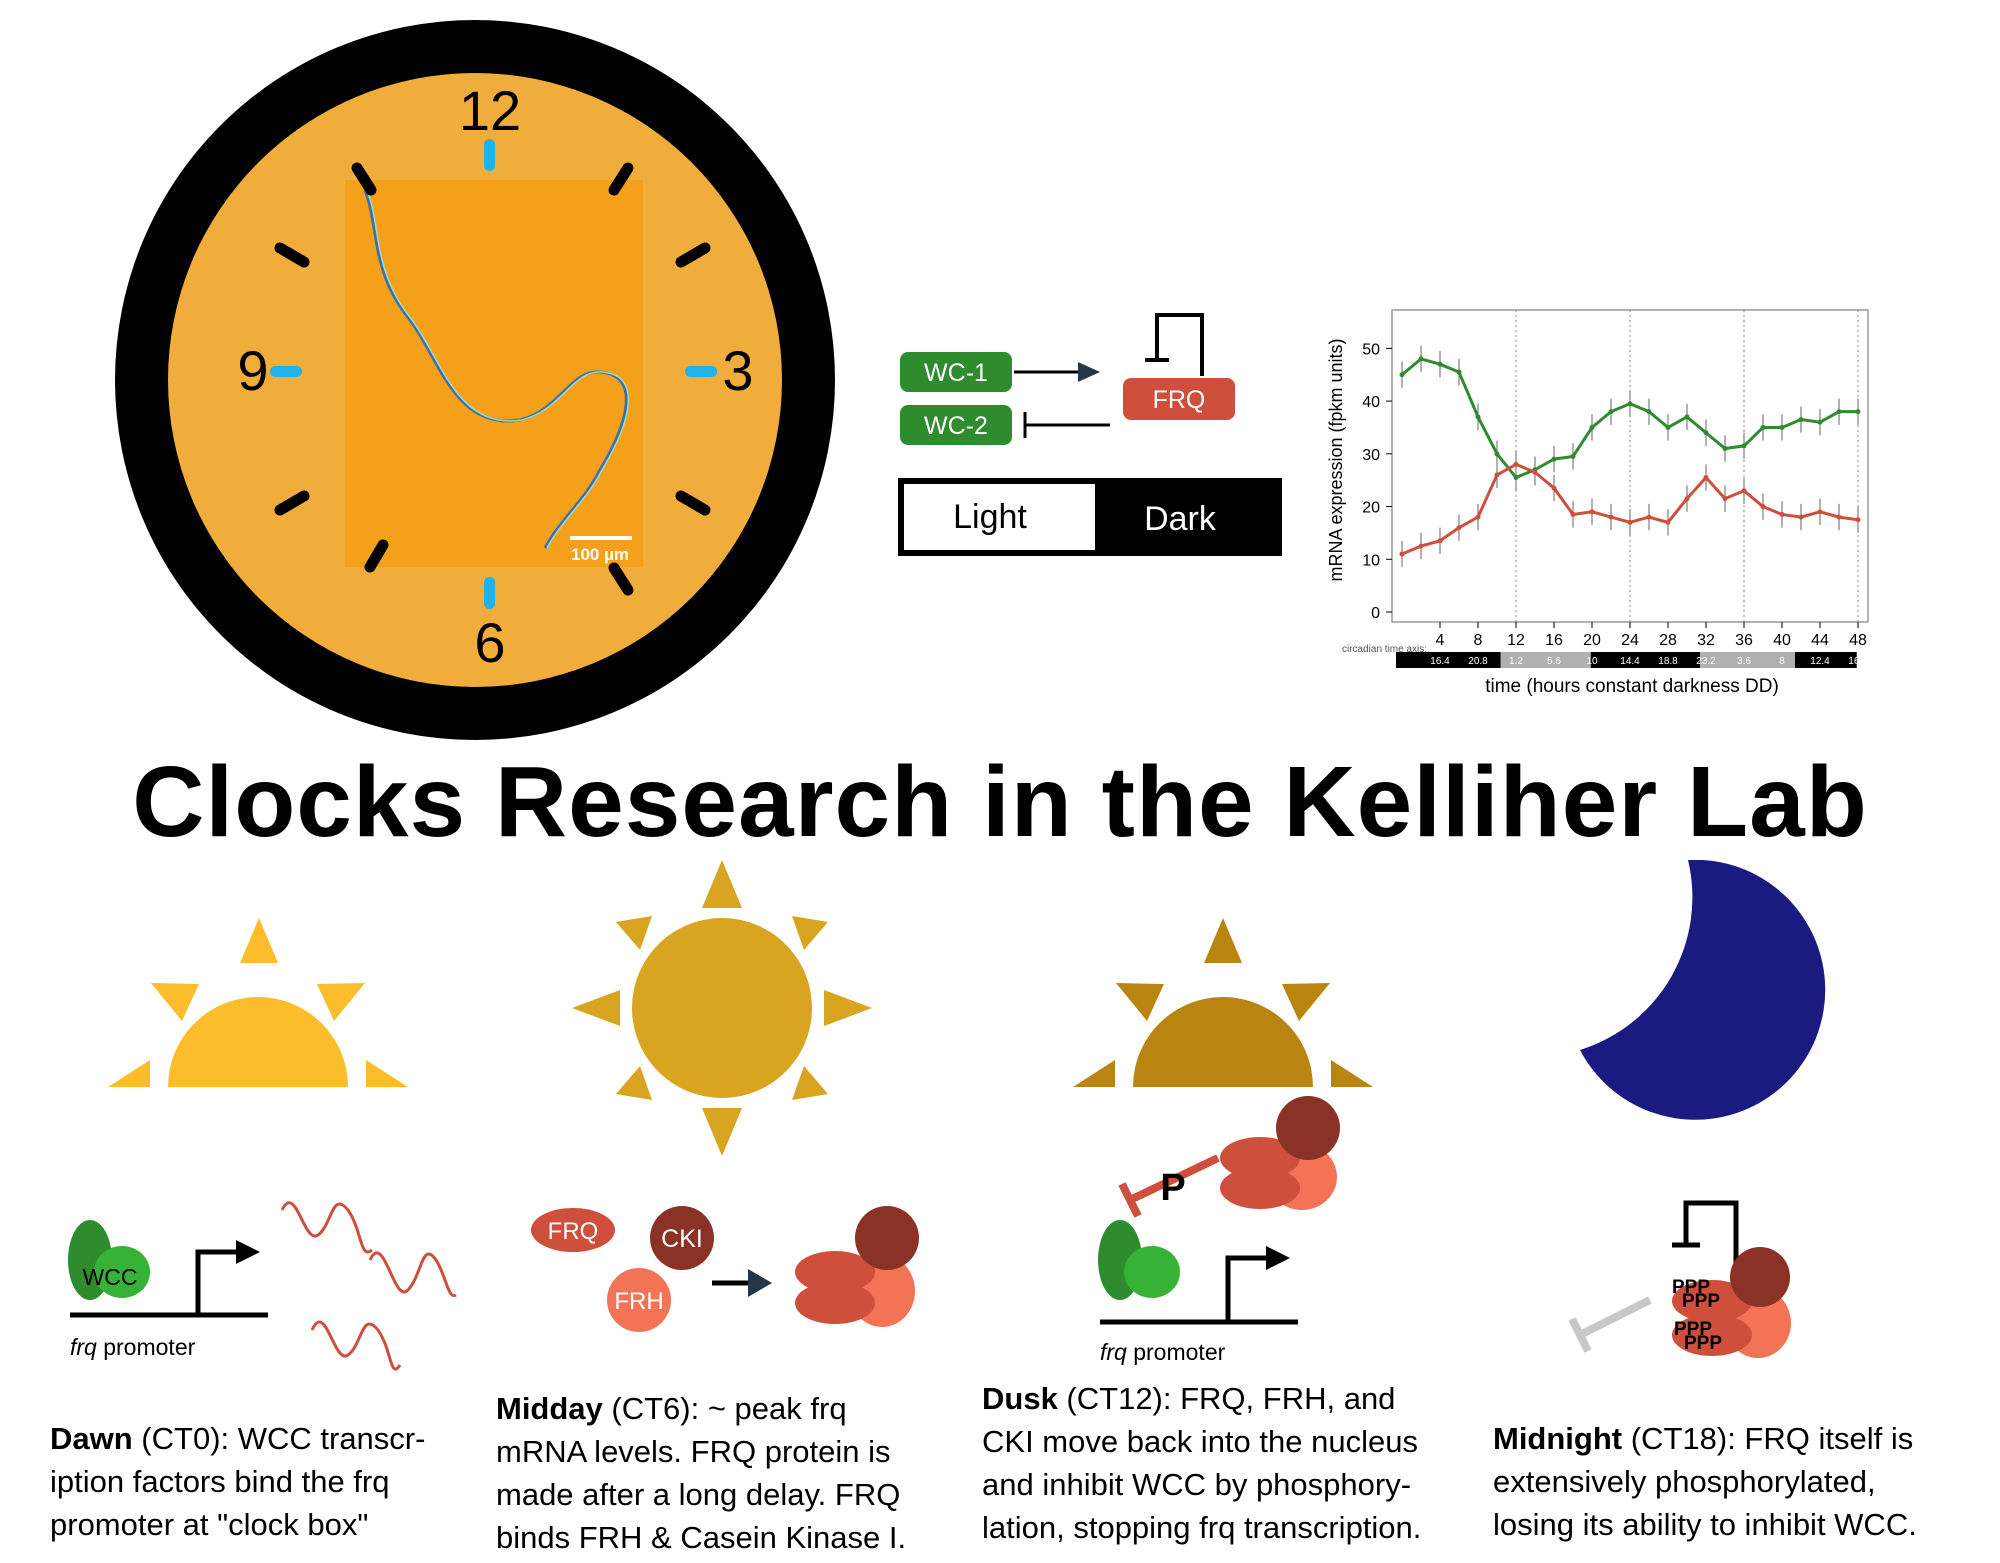  What do you see at coordinates (1858, 661) in the screenshot?
I see `circadian-tick-label: 16.8` at bounding box center [1858, 661].